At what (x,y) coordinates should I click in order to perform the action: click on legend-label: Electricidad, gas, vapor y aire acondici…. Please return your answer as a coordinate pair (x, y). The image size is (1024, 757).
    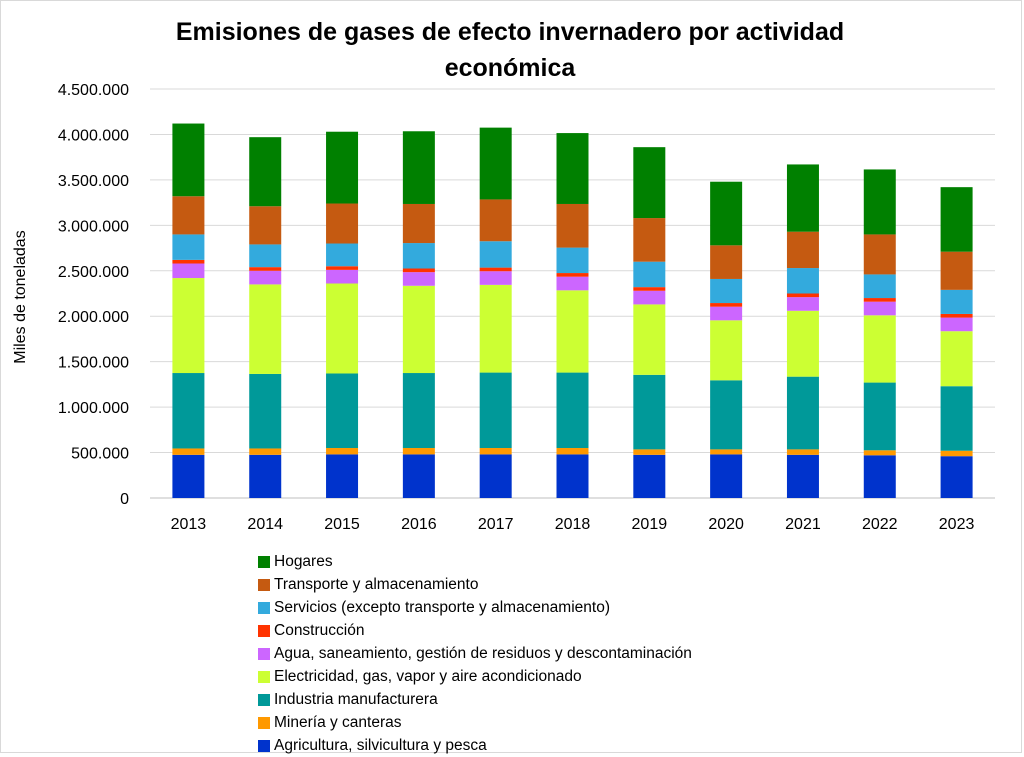
    Looking at the image, I should click on (428, 676).